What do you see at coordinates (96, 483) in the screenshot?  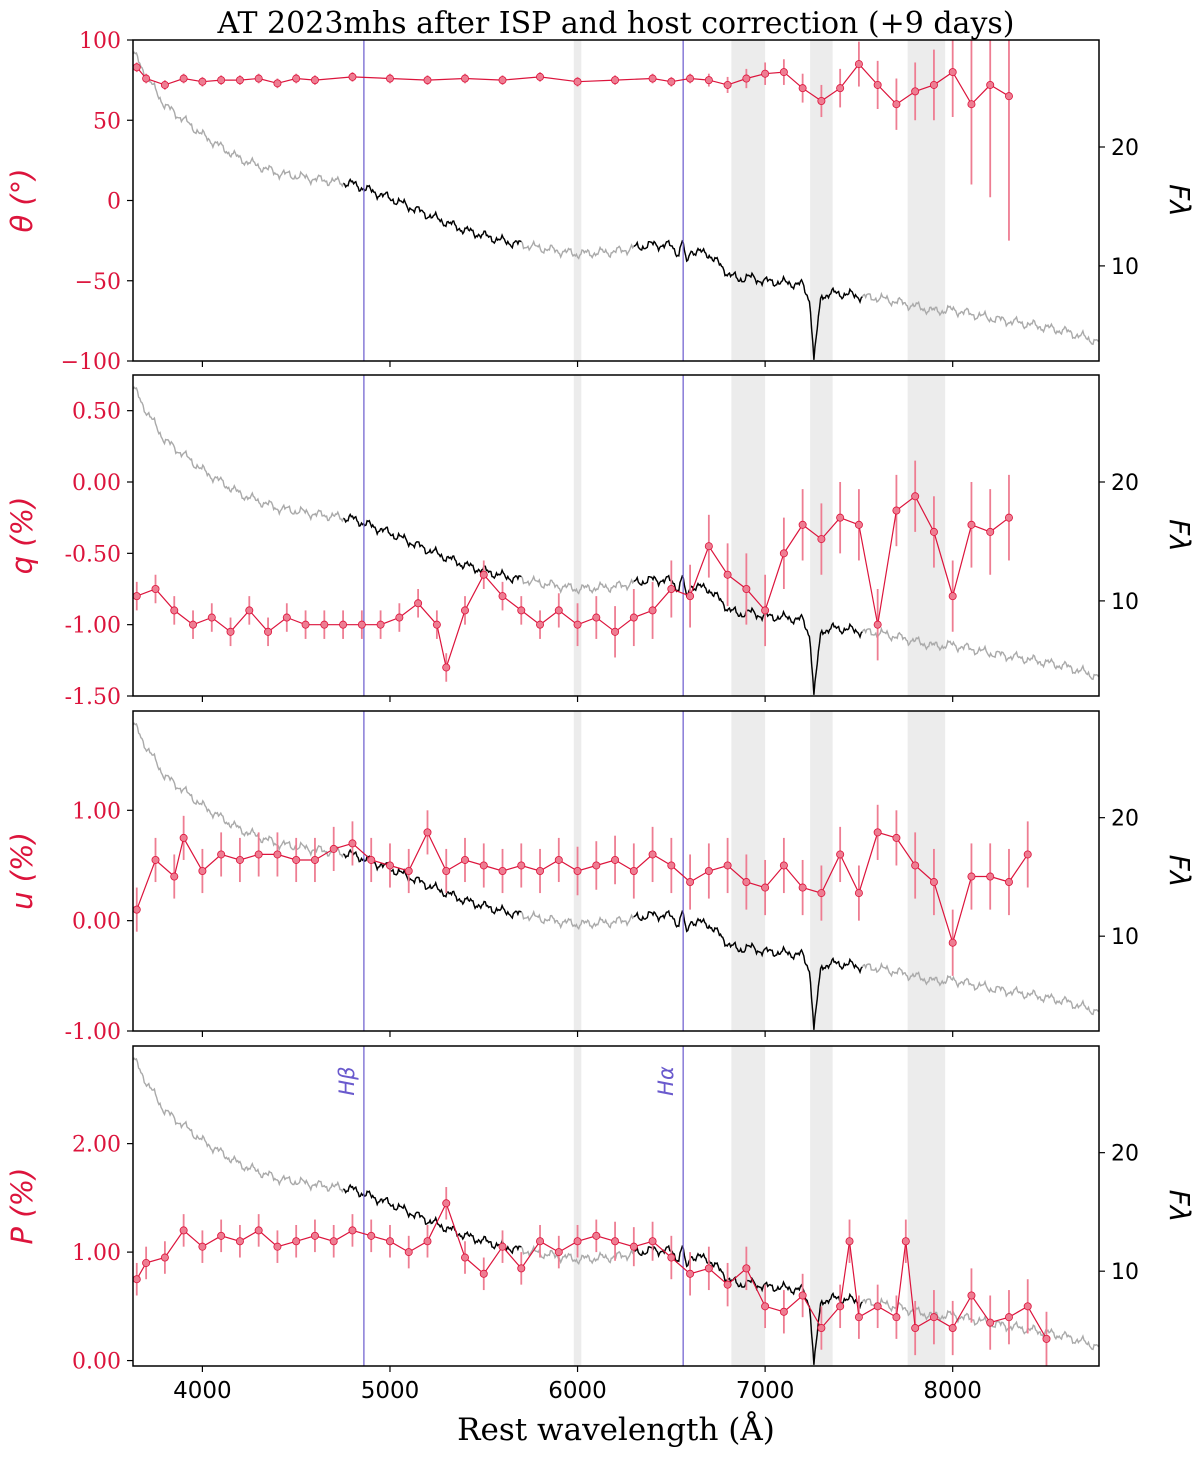 I see `y-tick-label: 0.00` at bounding box center [96, 483].